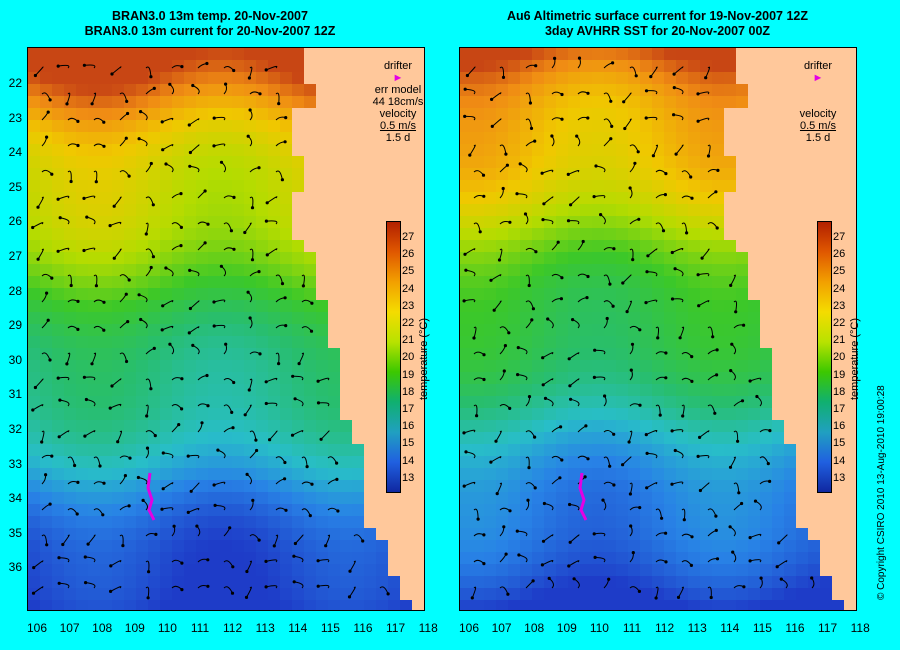  I want to click on y-axis-label: 26, so click(15, 221).